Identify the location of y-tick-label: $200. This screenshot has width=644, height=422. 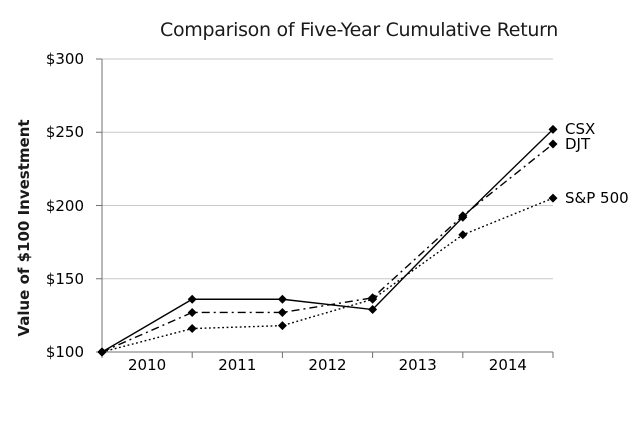
(64, 205).